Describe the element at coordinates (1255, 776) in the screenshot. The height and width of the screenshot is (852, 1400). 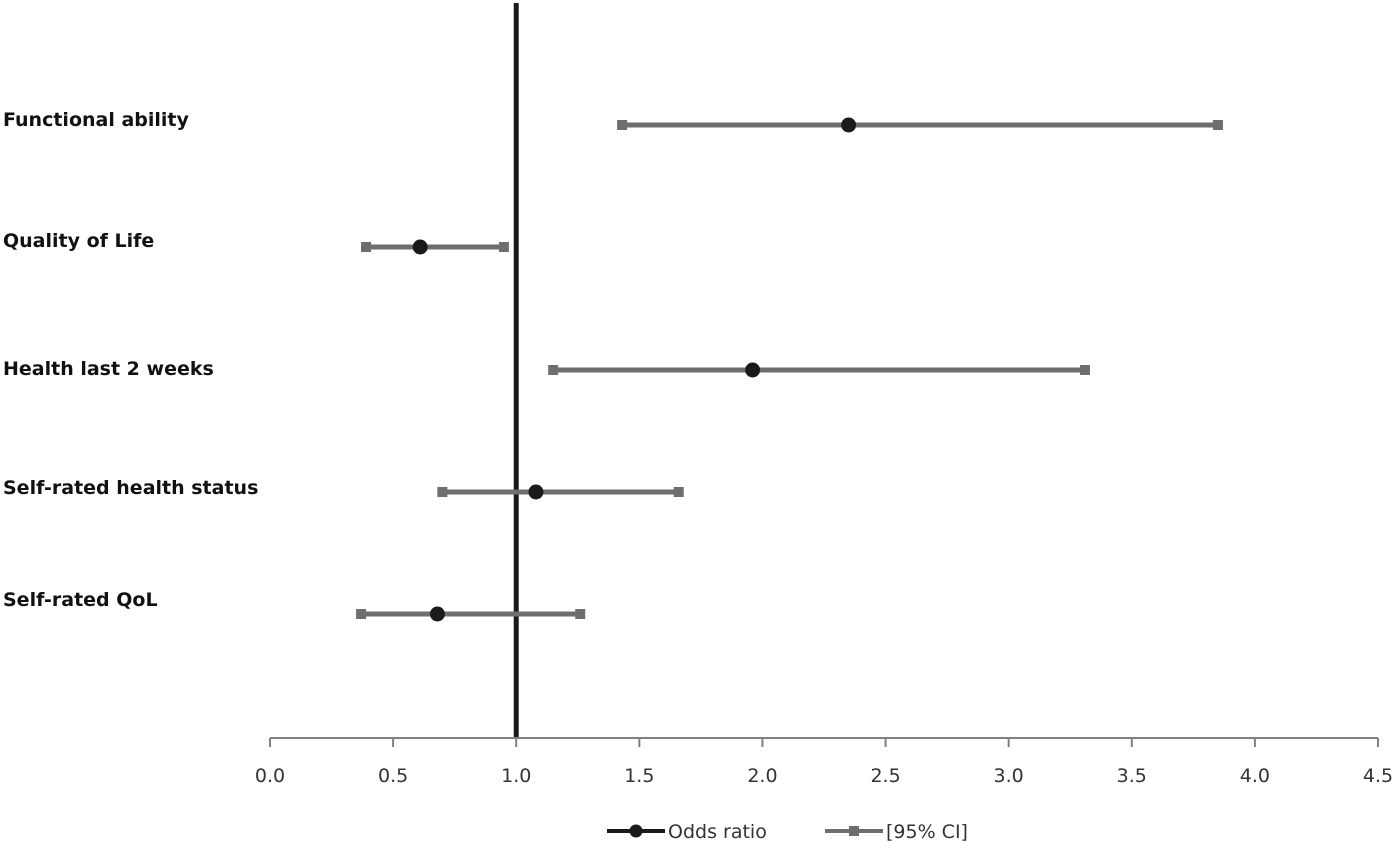
I see `x-tick-label: 4.0` at that location.